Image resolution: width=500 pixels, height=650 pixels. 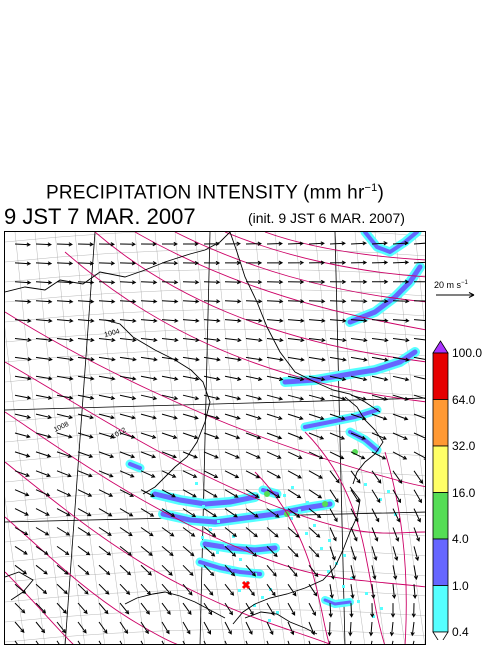 What do you see at coordinates (341, 418) in the screenshot?
I see `precip-moderate` at bounding box center [341, 418].